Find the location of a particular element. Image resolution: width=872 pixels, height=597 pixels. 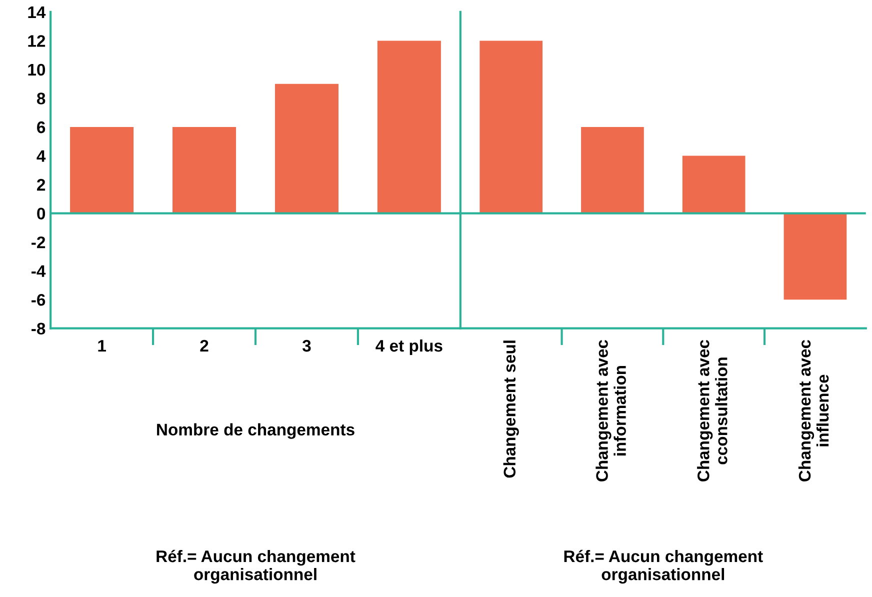

x-axis-title: Nombre de changements is located at coordinates (255, 431).